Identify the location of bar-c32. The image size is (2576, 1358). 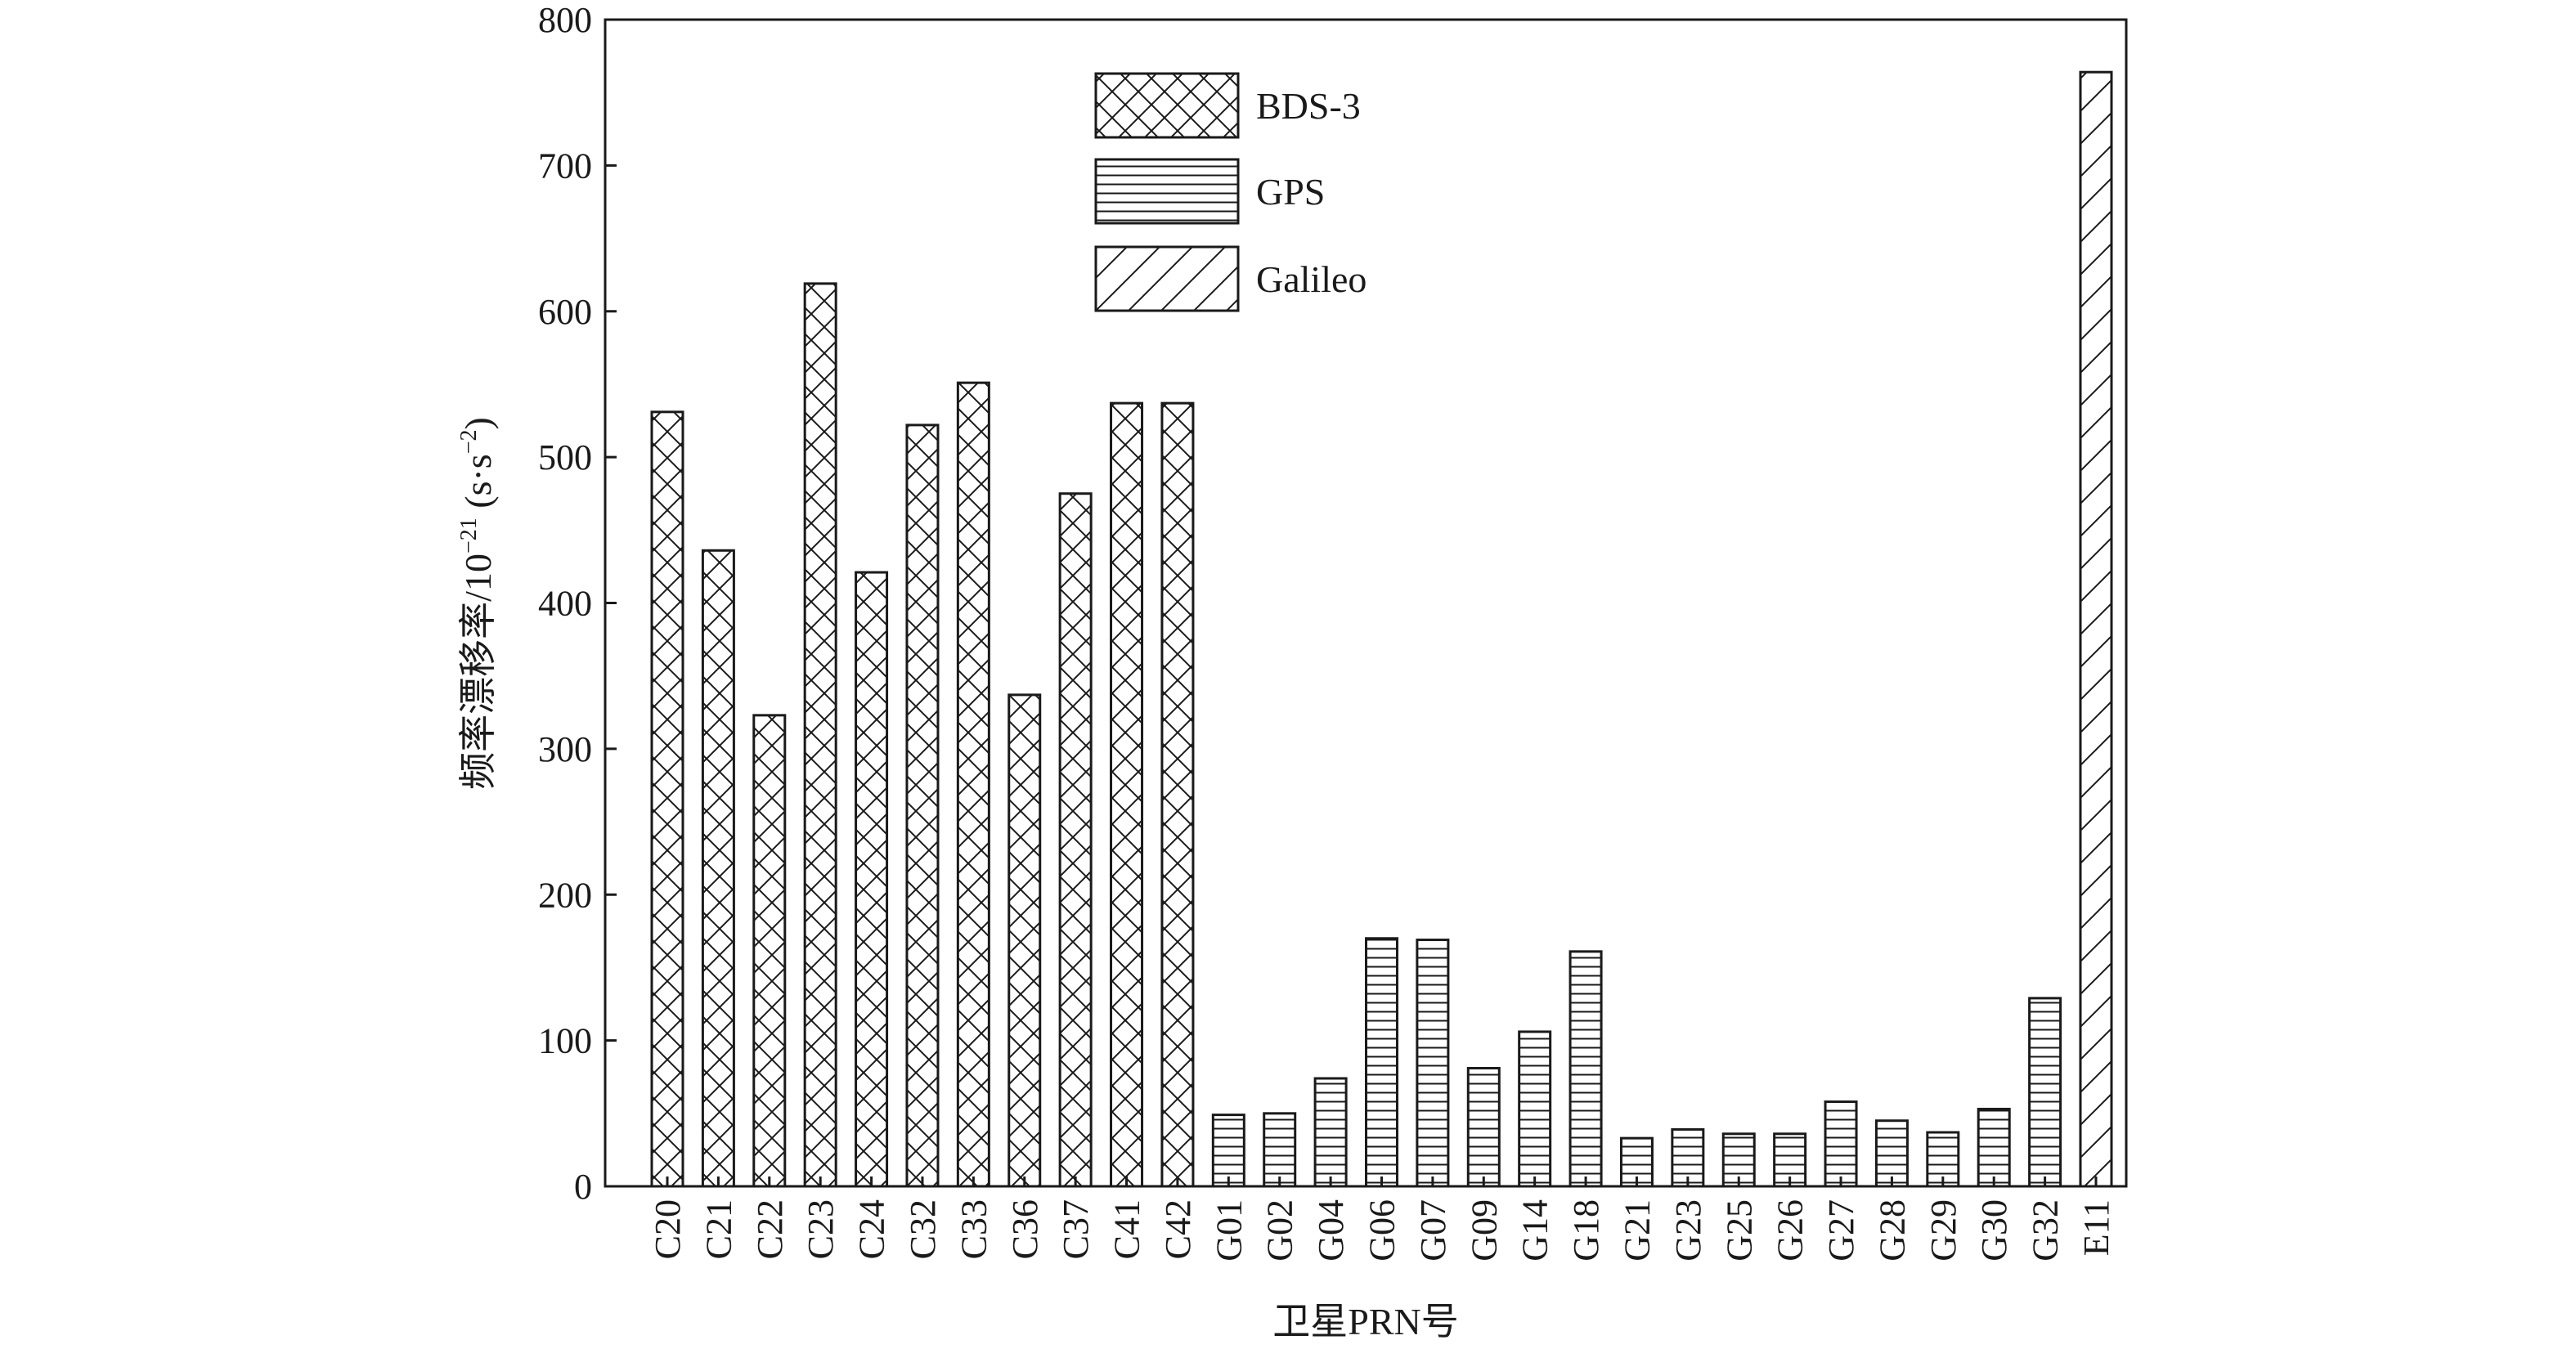
(922, 806).